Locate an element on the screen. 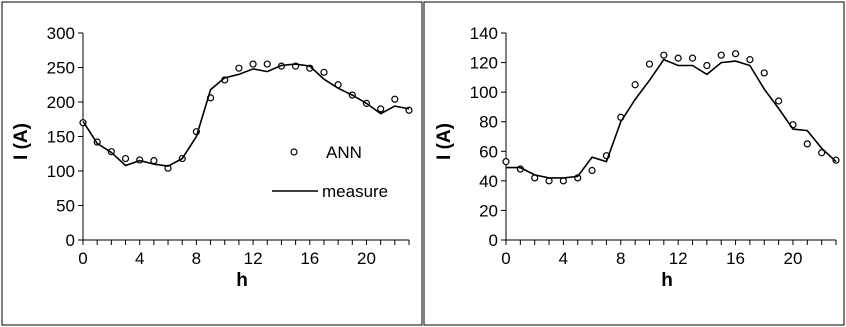  y-tick-label: 60 is located at coordinates (488, 151).